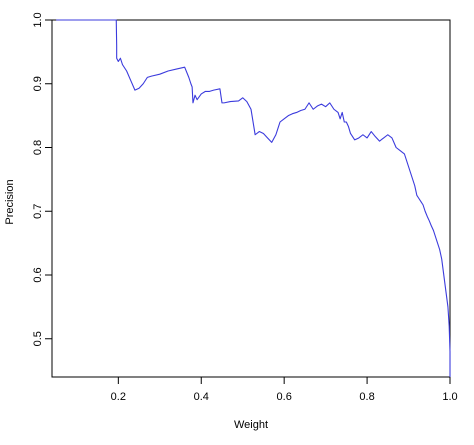 The height and width of the screenshot is (445, 474). Describe the element at coordinates (38, 19) in the screenshot. I see `y-tick-label: 1.0` at that location.